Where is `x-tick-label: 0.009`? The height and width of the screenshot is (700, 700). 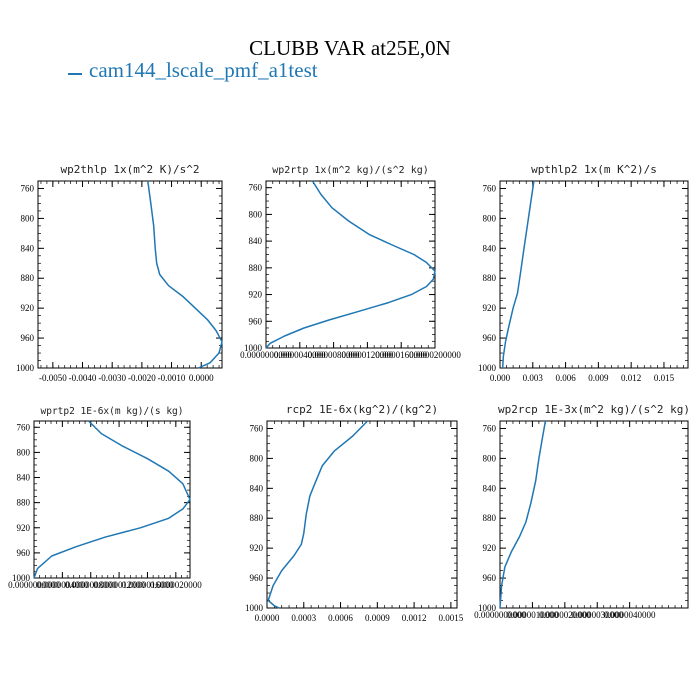 x-tick-label: 0.009 is located at coordinates (598, 378).